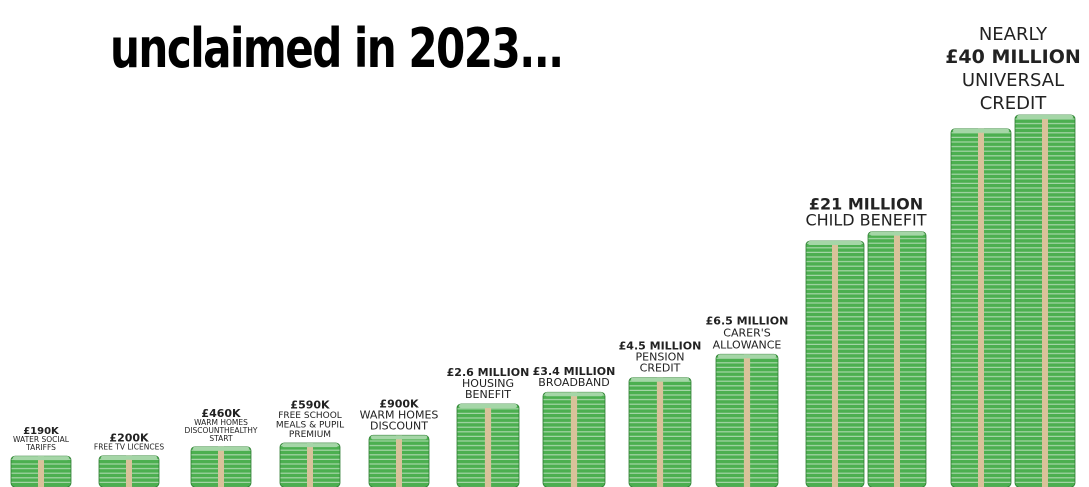 This screenshot has height=487, width=1089. Describe the element at coordinates (399, 403) in the screenshot. I see `value-label: £900K` at that location.